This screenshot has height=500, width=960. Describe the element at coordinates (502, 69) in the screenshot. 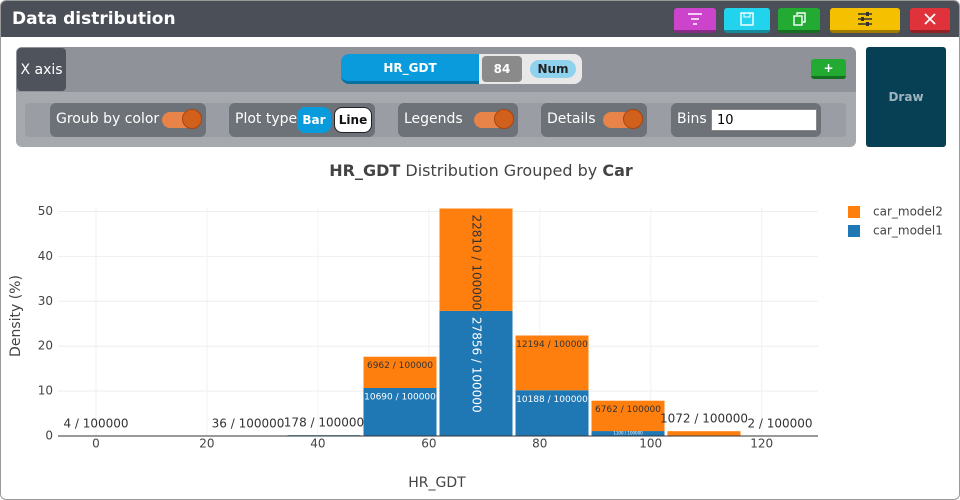

I see `count-badge: 84` at that location.